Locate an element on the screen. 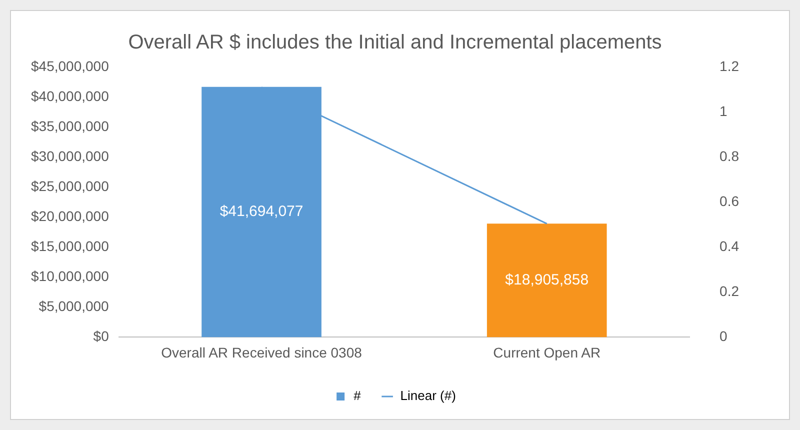 This screenshot has width=800, height=430. y-tick-label: $15,000,000 is located at coordinates (70, 246).